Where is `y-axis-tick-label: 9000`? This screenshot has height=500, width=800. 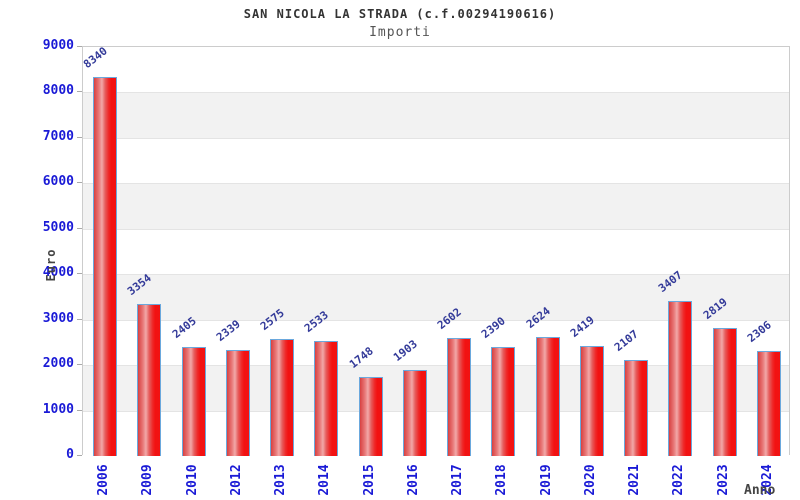 y-axis-tick-label: 9000 is located at coordinates (58, 45).